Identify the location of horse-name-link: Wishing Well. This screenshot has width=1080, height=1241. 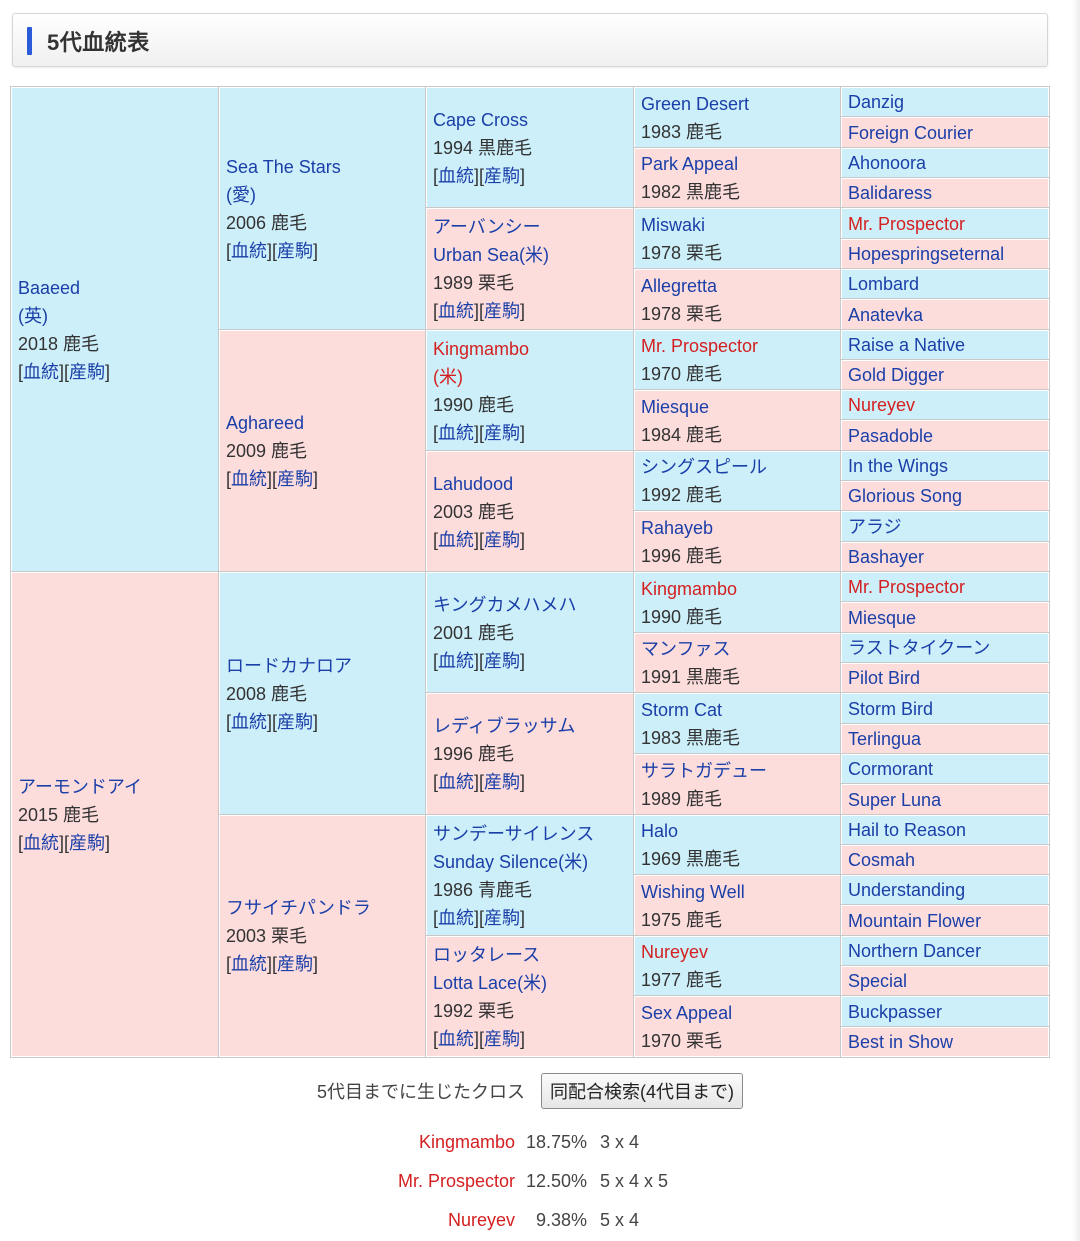
(693, 891).